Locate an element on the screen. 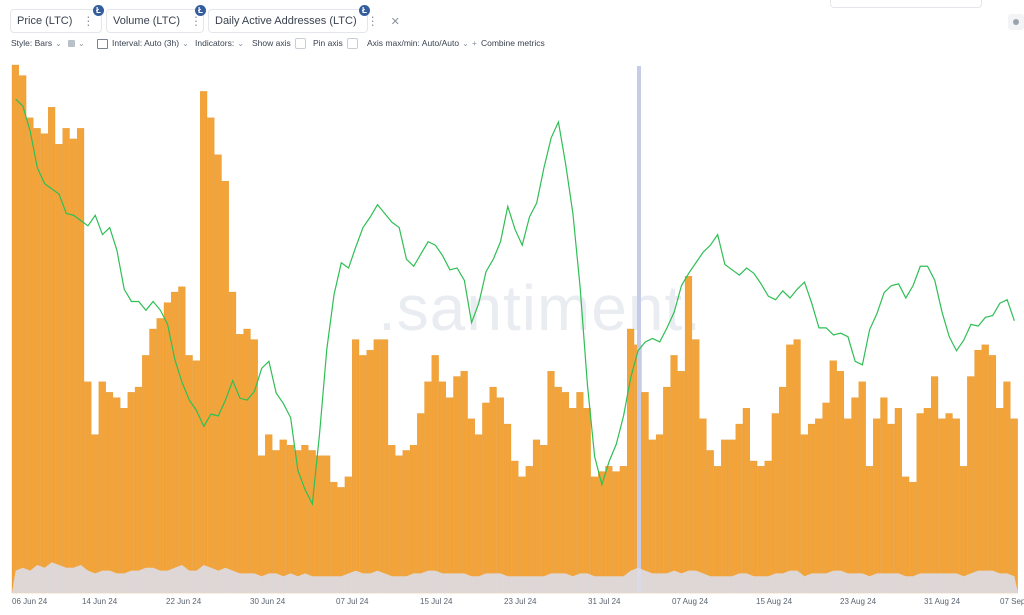 This screenshot has height=615, width=1024. x-tick-label: 23 Jul 24 is located at coordinates (520, 601).